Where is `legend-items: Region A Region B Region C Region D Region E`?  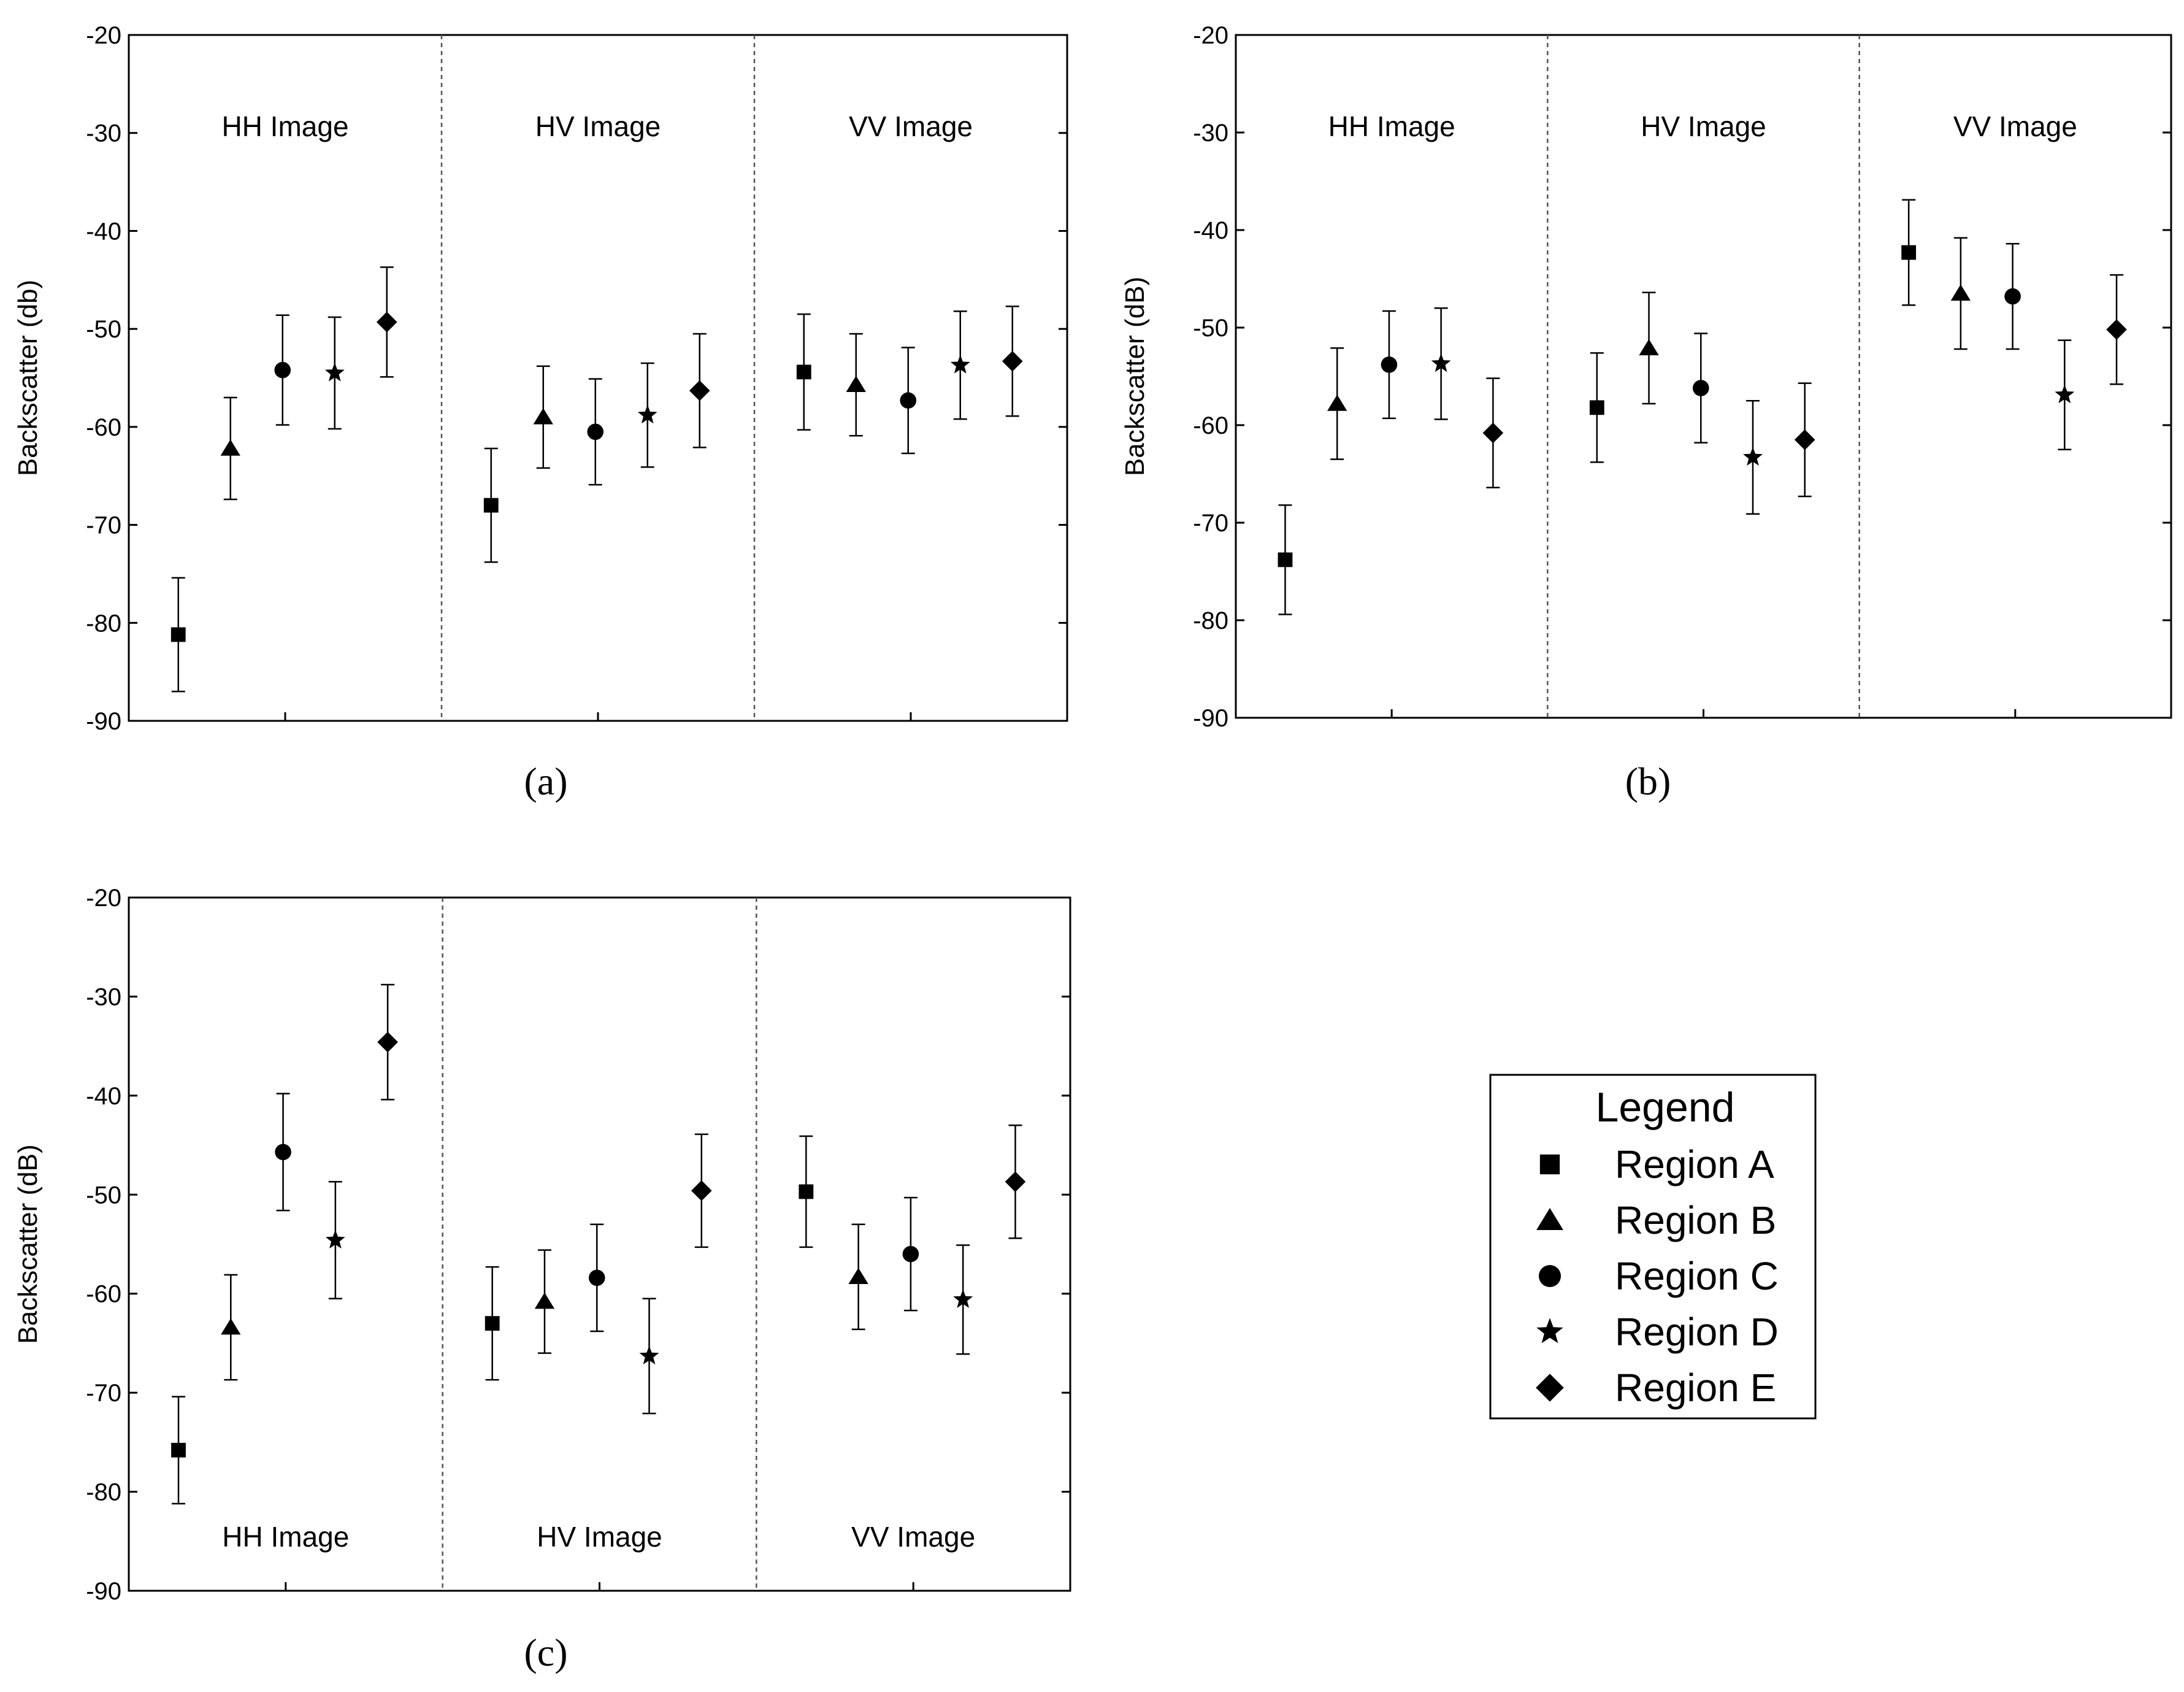 legend-items: Region A Region B Region C Region D Region E is located at coordinates (1657, 1276).